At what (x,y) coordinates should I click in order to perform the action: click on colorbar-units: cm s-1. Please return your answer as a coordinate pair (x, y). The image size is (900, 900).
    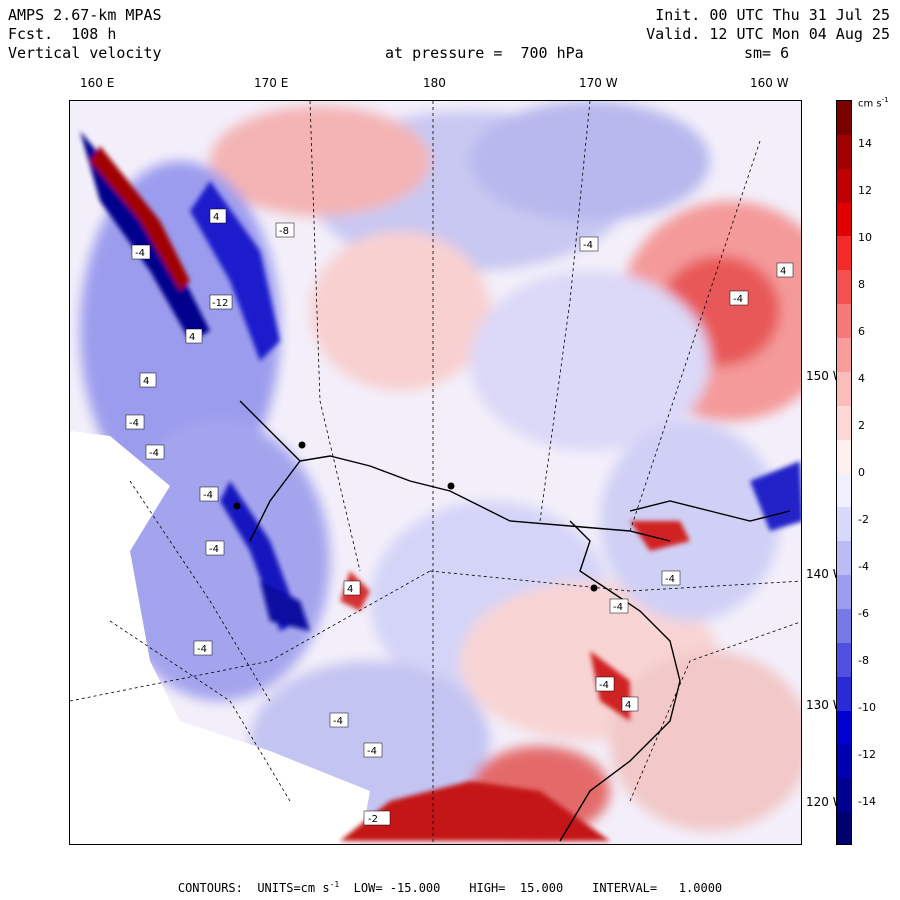
    Looking at the image, I should click on (873, 103).